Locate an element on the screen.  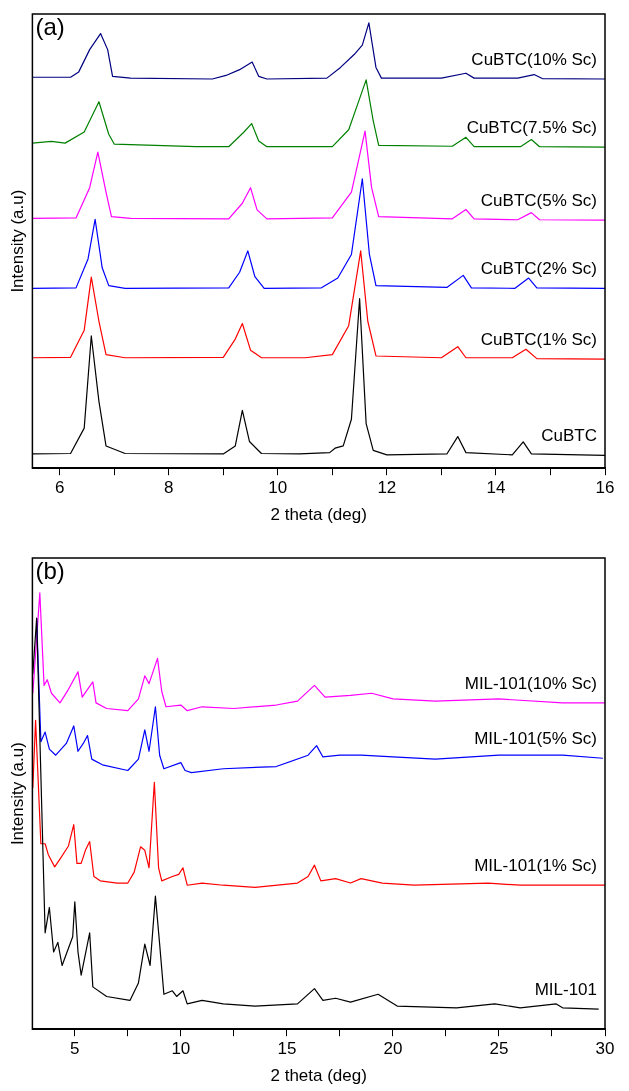
x-tick-label: 5 is located at coordinates (75, 1049).